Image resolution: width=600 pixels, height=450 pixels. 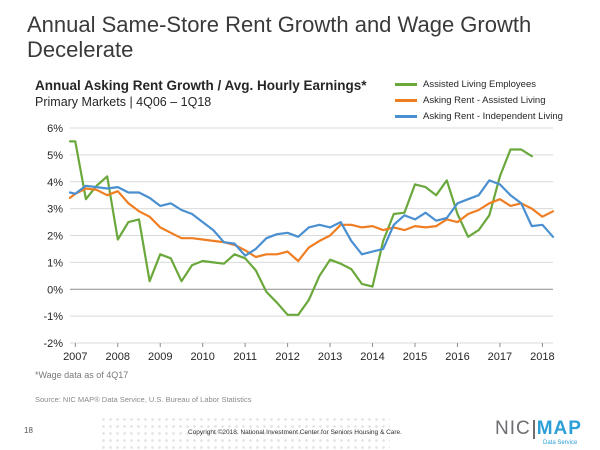 What do you see at coordinates (484, 100) in the screenshot?
I see `legend-label: Asking Rent - Assisted Living` at bounding box center [484, 100].